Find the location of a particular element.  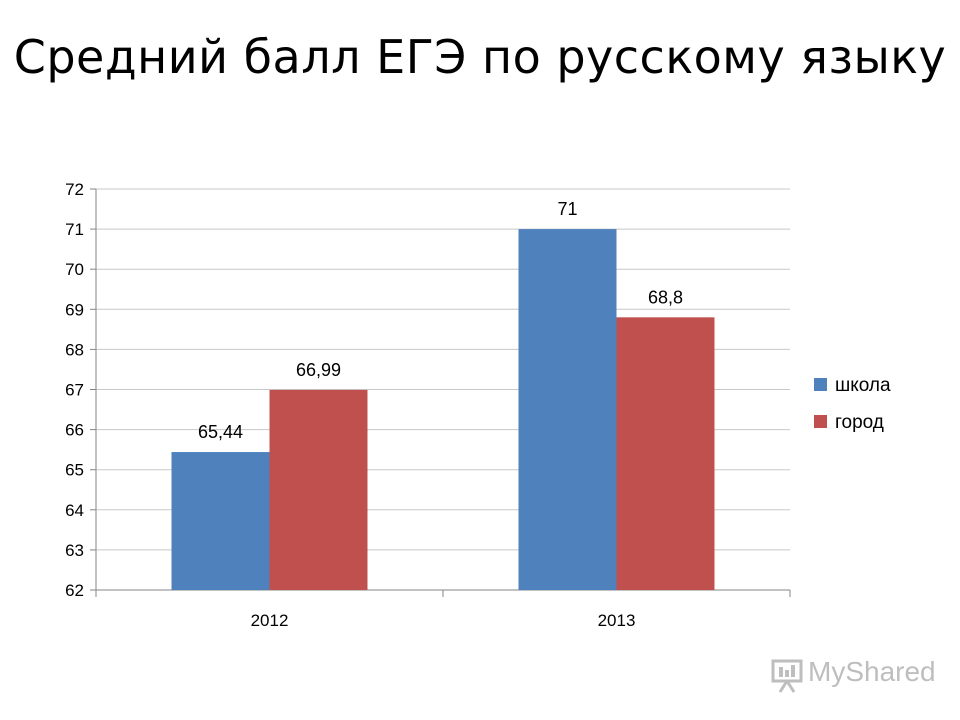

y-tick-label: 70 is located at coordinates (74, 269).